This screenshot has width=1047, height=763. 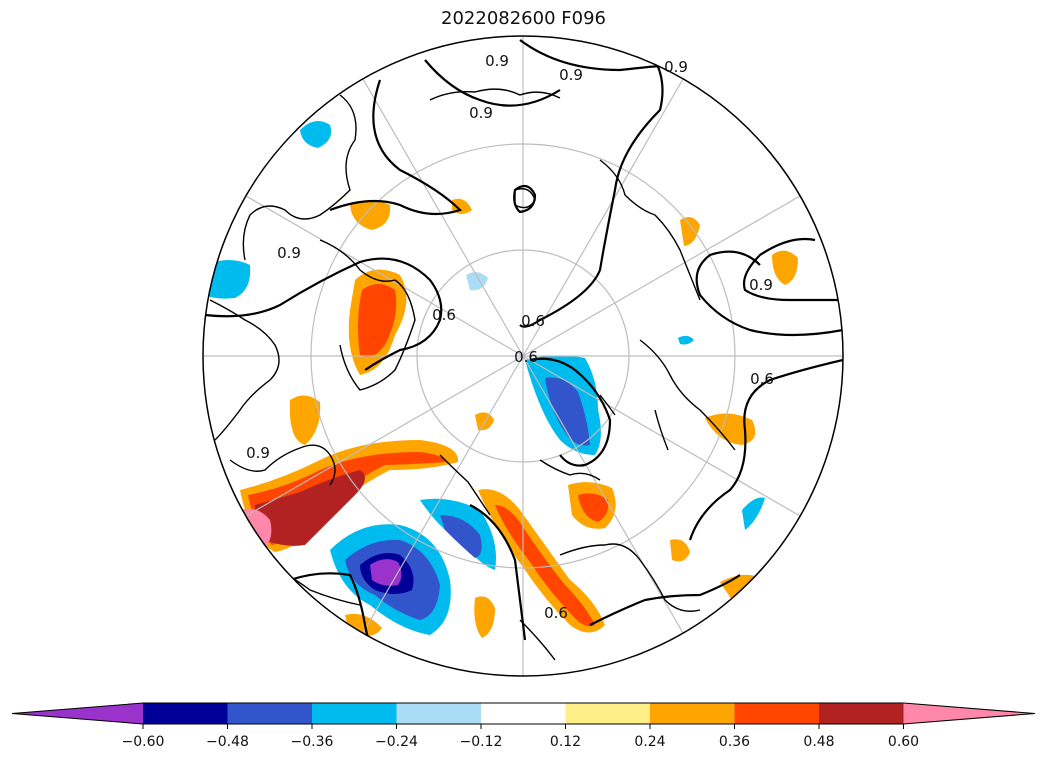 I want to click on colorbar-tick-label: −0.48, so click(x=227, y=742).